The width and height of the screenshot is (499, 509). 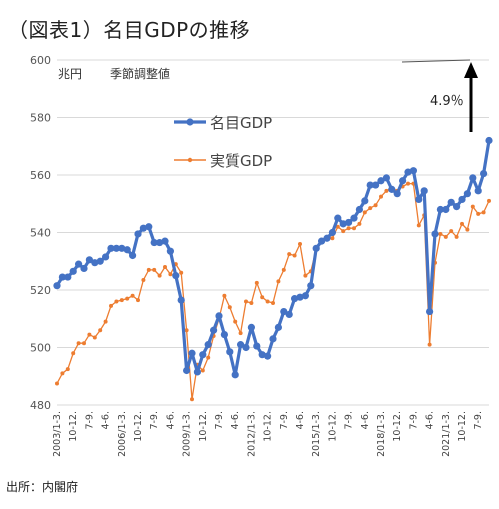 I want to click on y-tick-label: 500, so click(x=40, y=348).